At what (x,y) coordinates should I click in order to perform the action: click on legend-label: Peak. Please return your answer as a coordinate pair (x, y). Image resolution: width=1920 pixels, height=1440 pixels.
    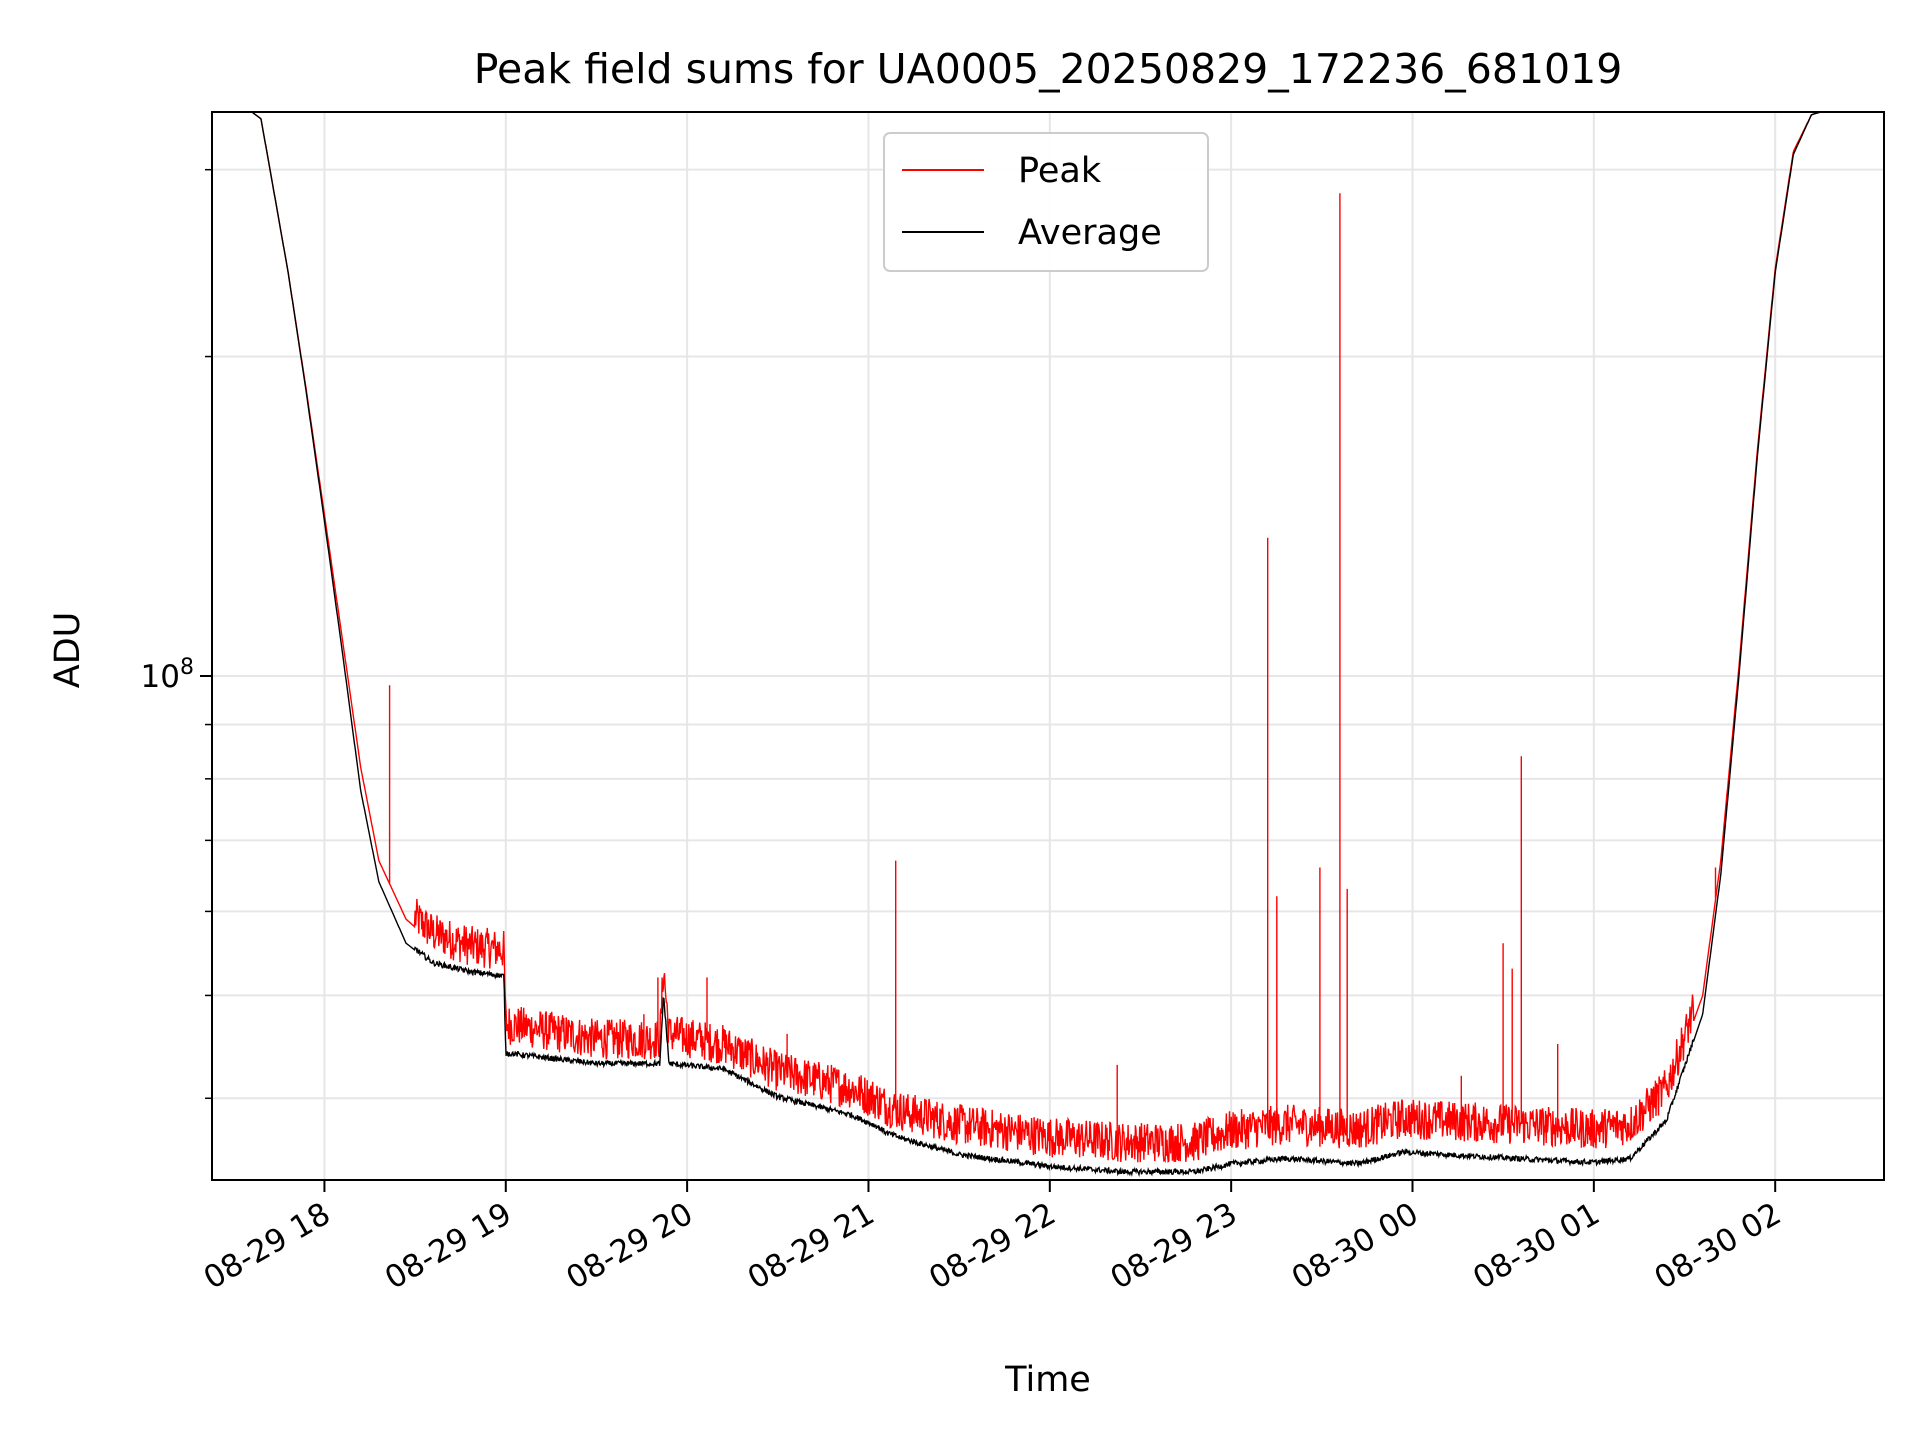
    Looking at the image, I should click on (1060, 171).